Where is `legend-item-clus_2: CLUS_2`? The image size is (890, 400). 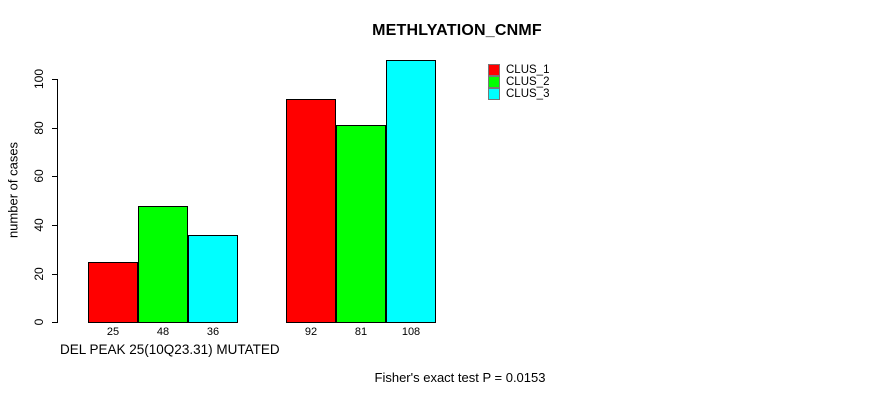 legend-item-clus_2: CLUS_2 is located at coordinates (518, 82).